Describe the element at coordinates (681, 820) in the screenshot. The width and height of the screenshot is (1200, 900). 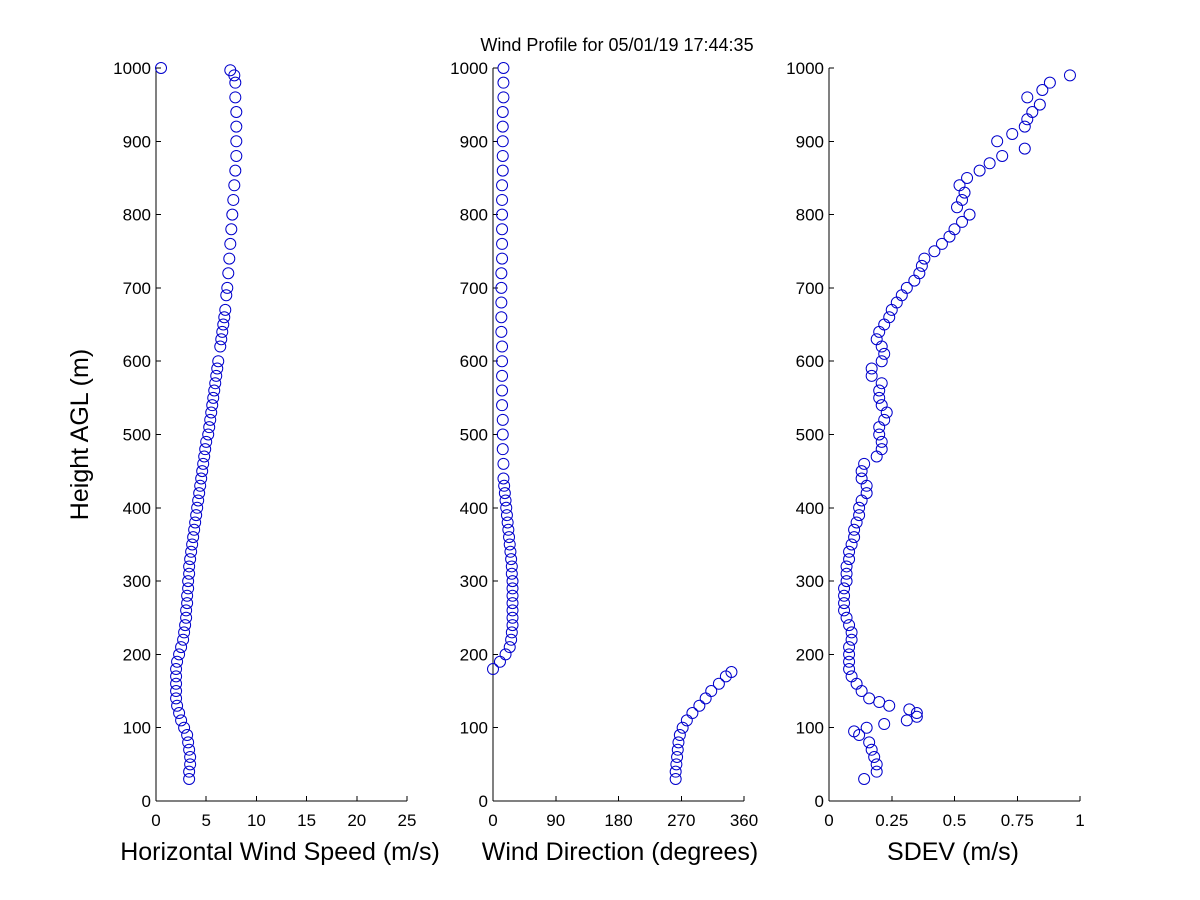
I see `x-tick-label: 270` at that location.